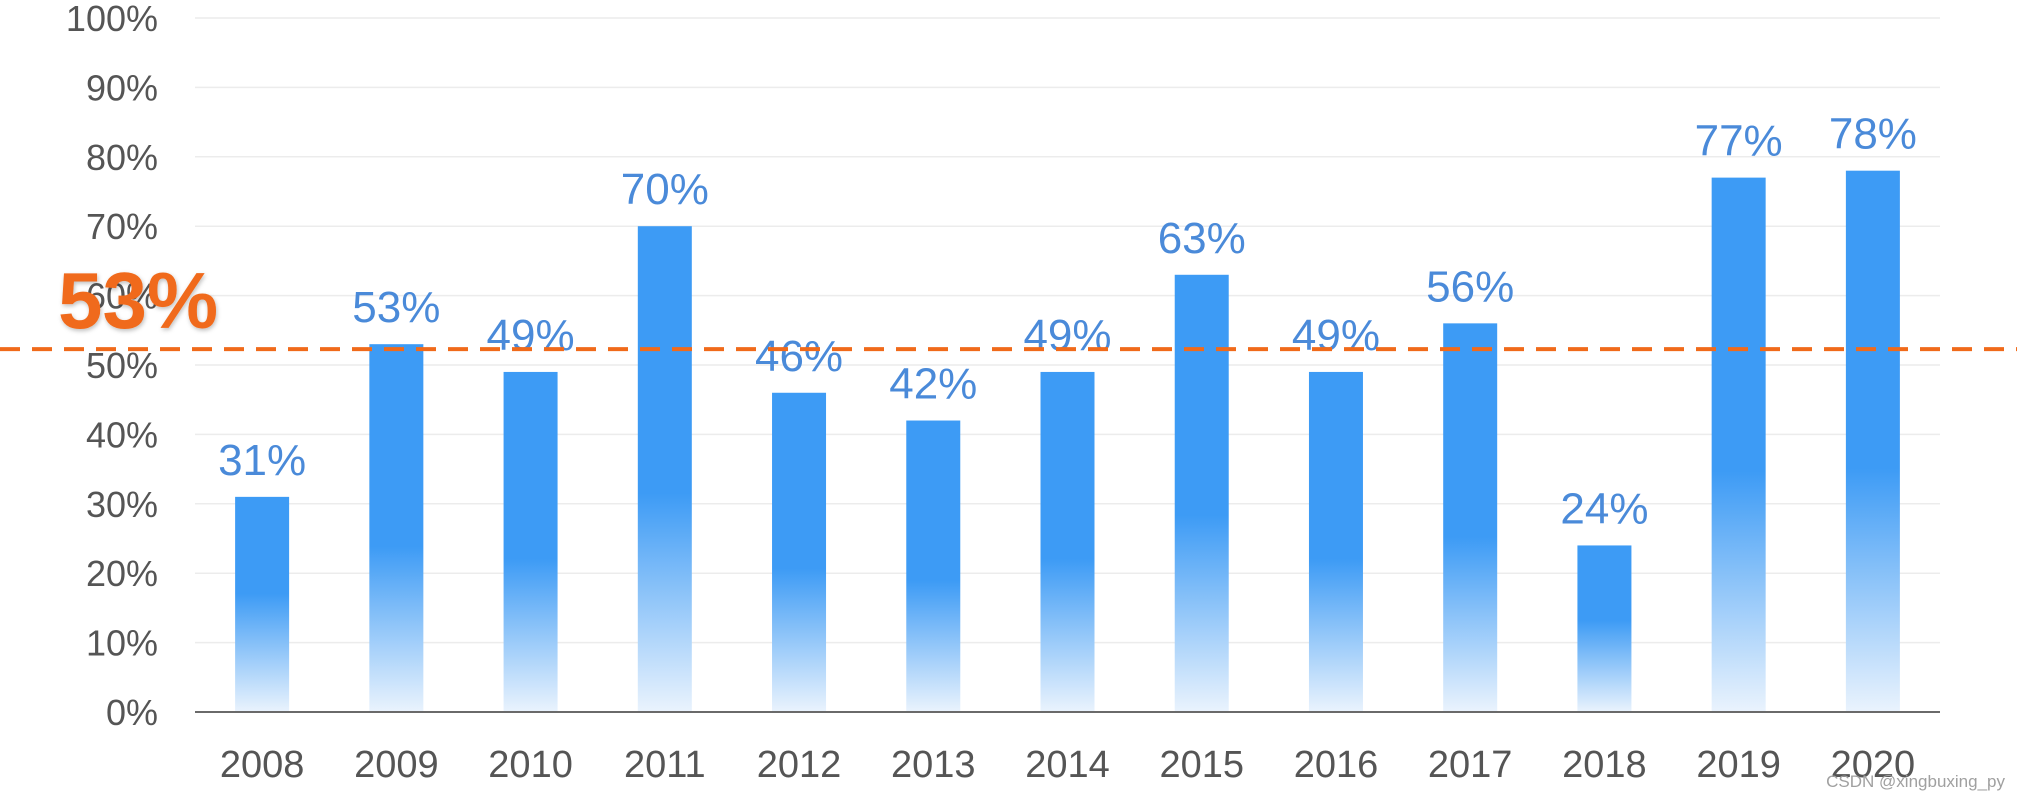 The height and width of the screenshot is (800, 2017). What do you see at coordinates (122, 365) in the screenshot?
I see `y-tick-label: 50%` at bounding box center [122, 365].